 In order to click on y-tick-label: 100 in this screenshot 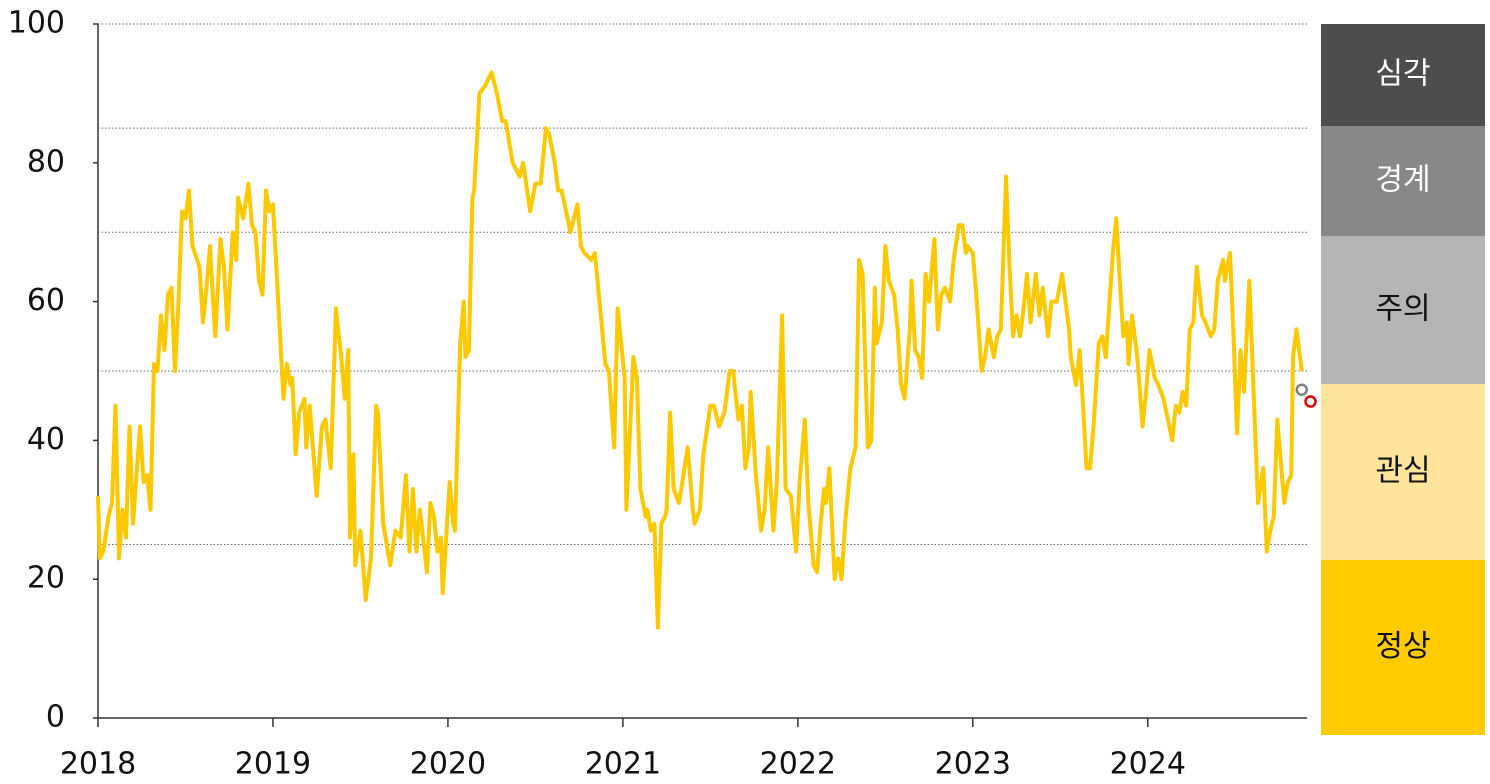, I will do `click(36, 23)`.